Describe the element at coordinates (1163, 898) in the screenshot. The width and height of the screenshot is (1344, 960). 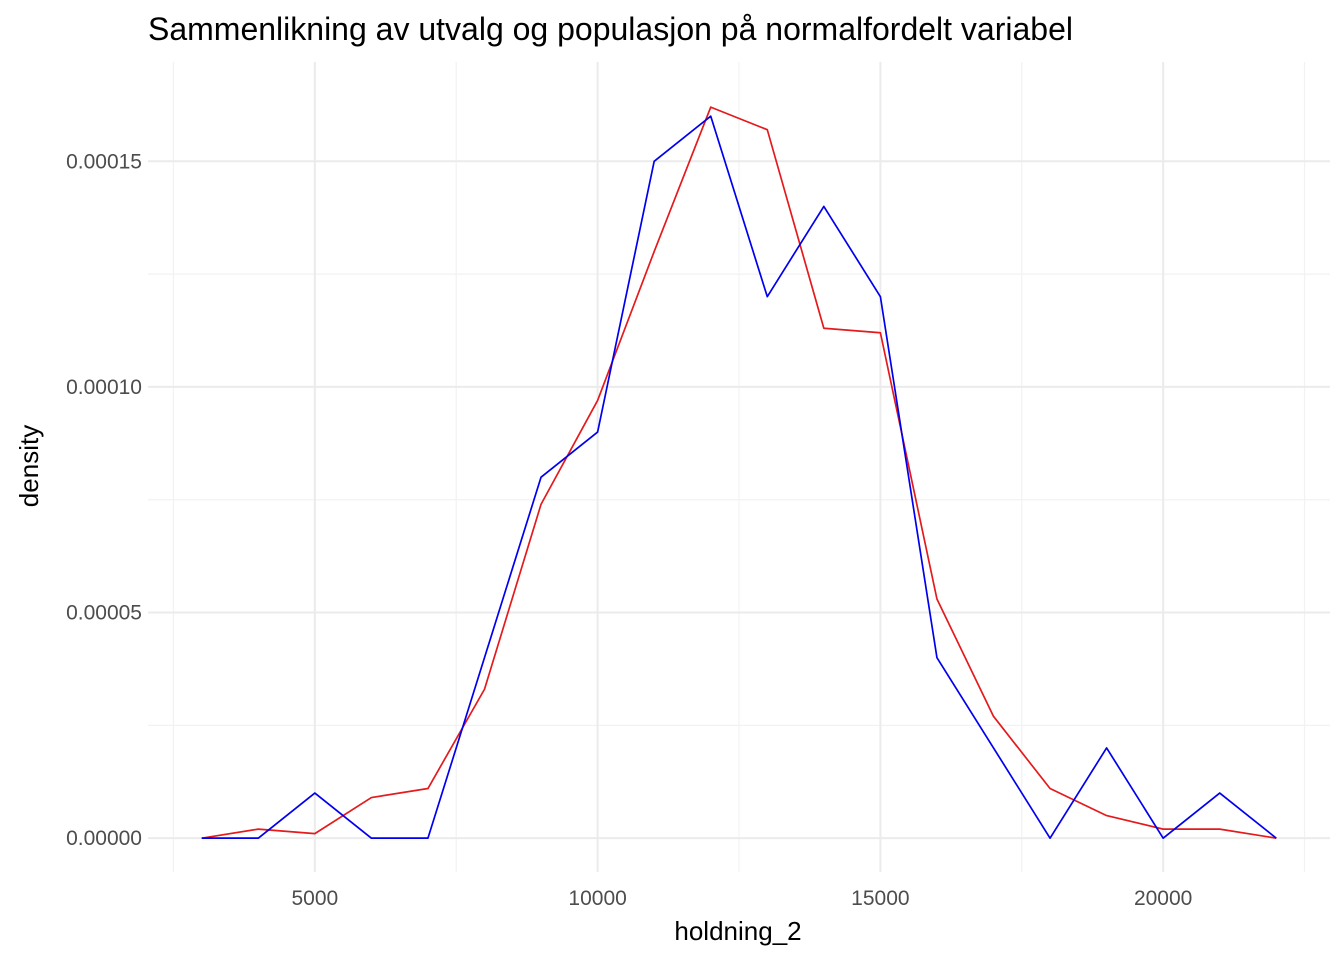
I see `x-tick-label: 20000` at that location.